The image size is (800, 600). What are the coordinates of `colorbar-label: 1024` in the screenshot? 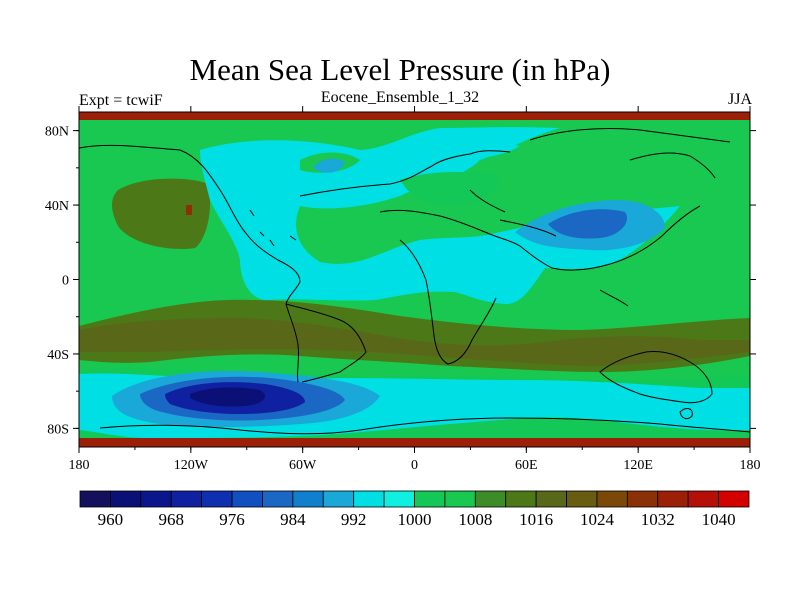 It's located at (597, 519).